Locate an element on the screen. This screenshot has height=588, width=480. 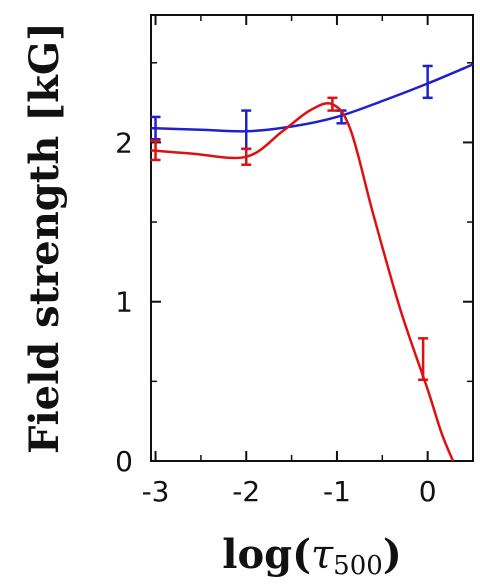
y-tick-label: 1 is located at coordinates (124, 302).